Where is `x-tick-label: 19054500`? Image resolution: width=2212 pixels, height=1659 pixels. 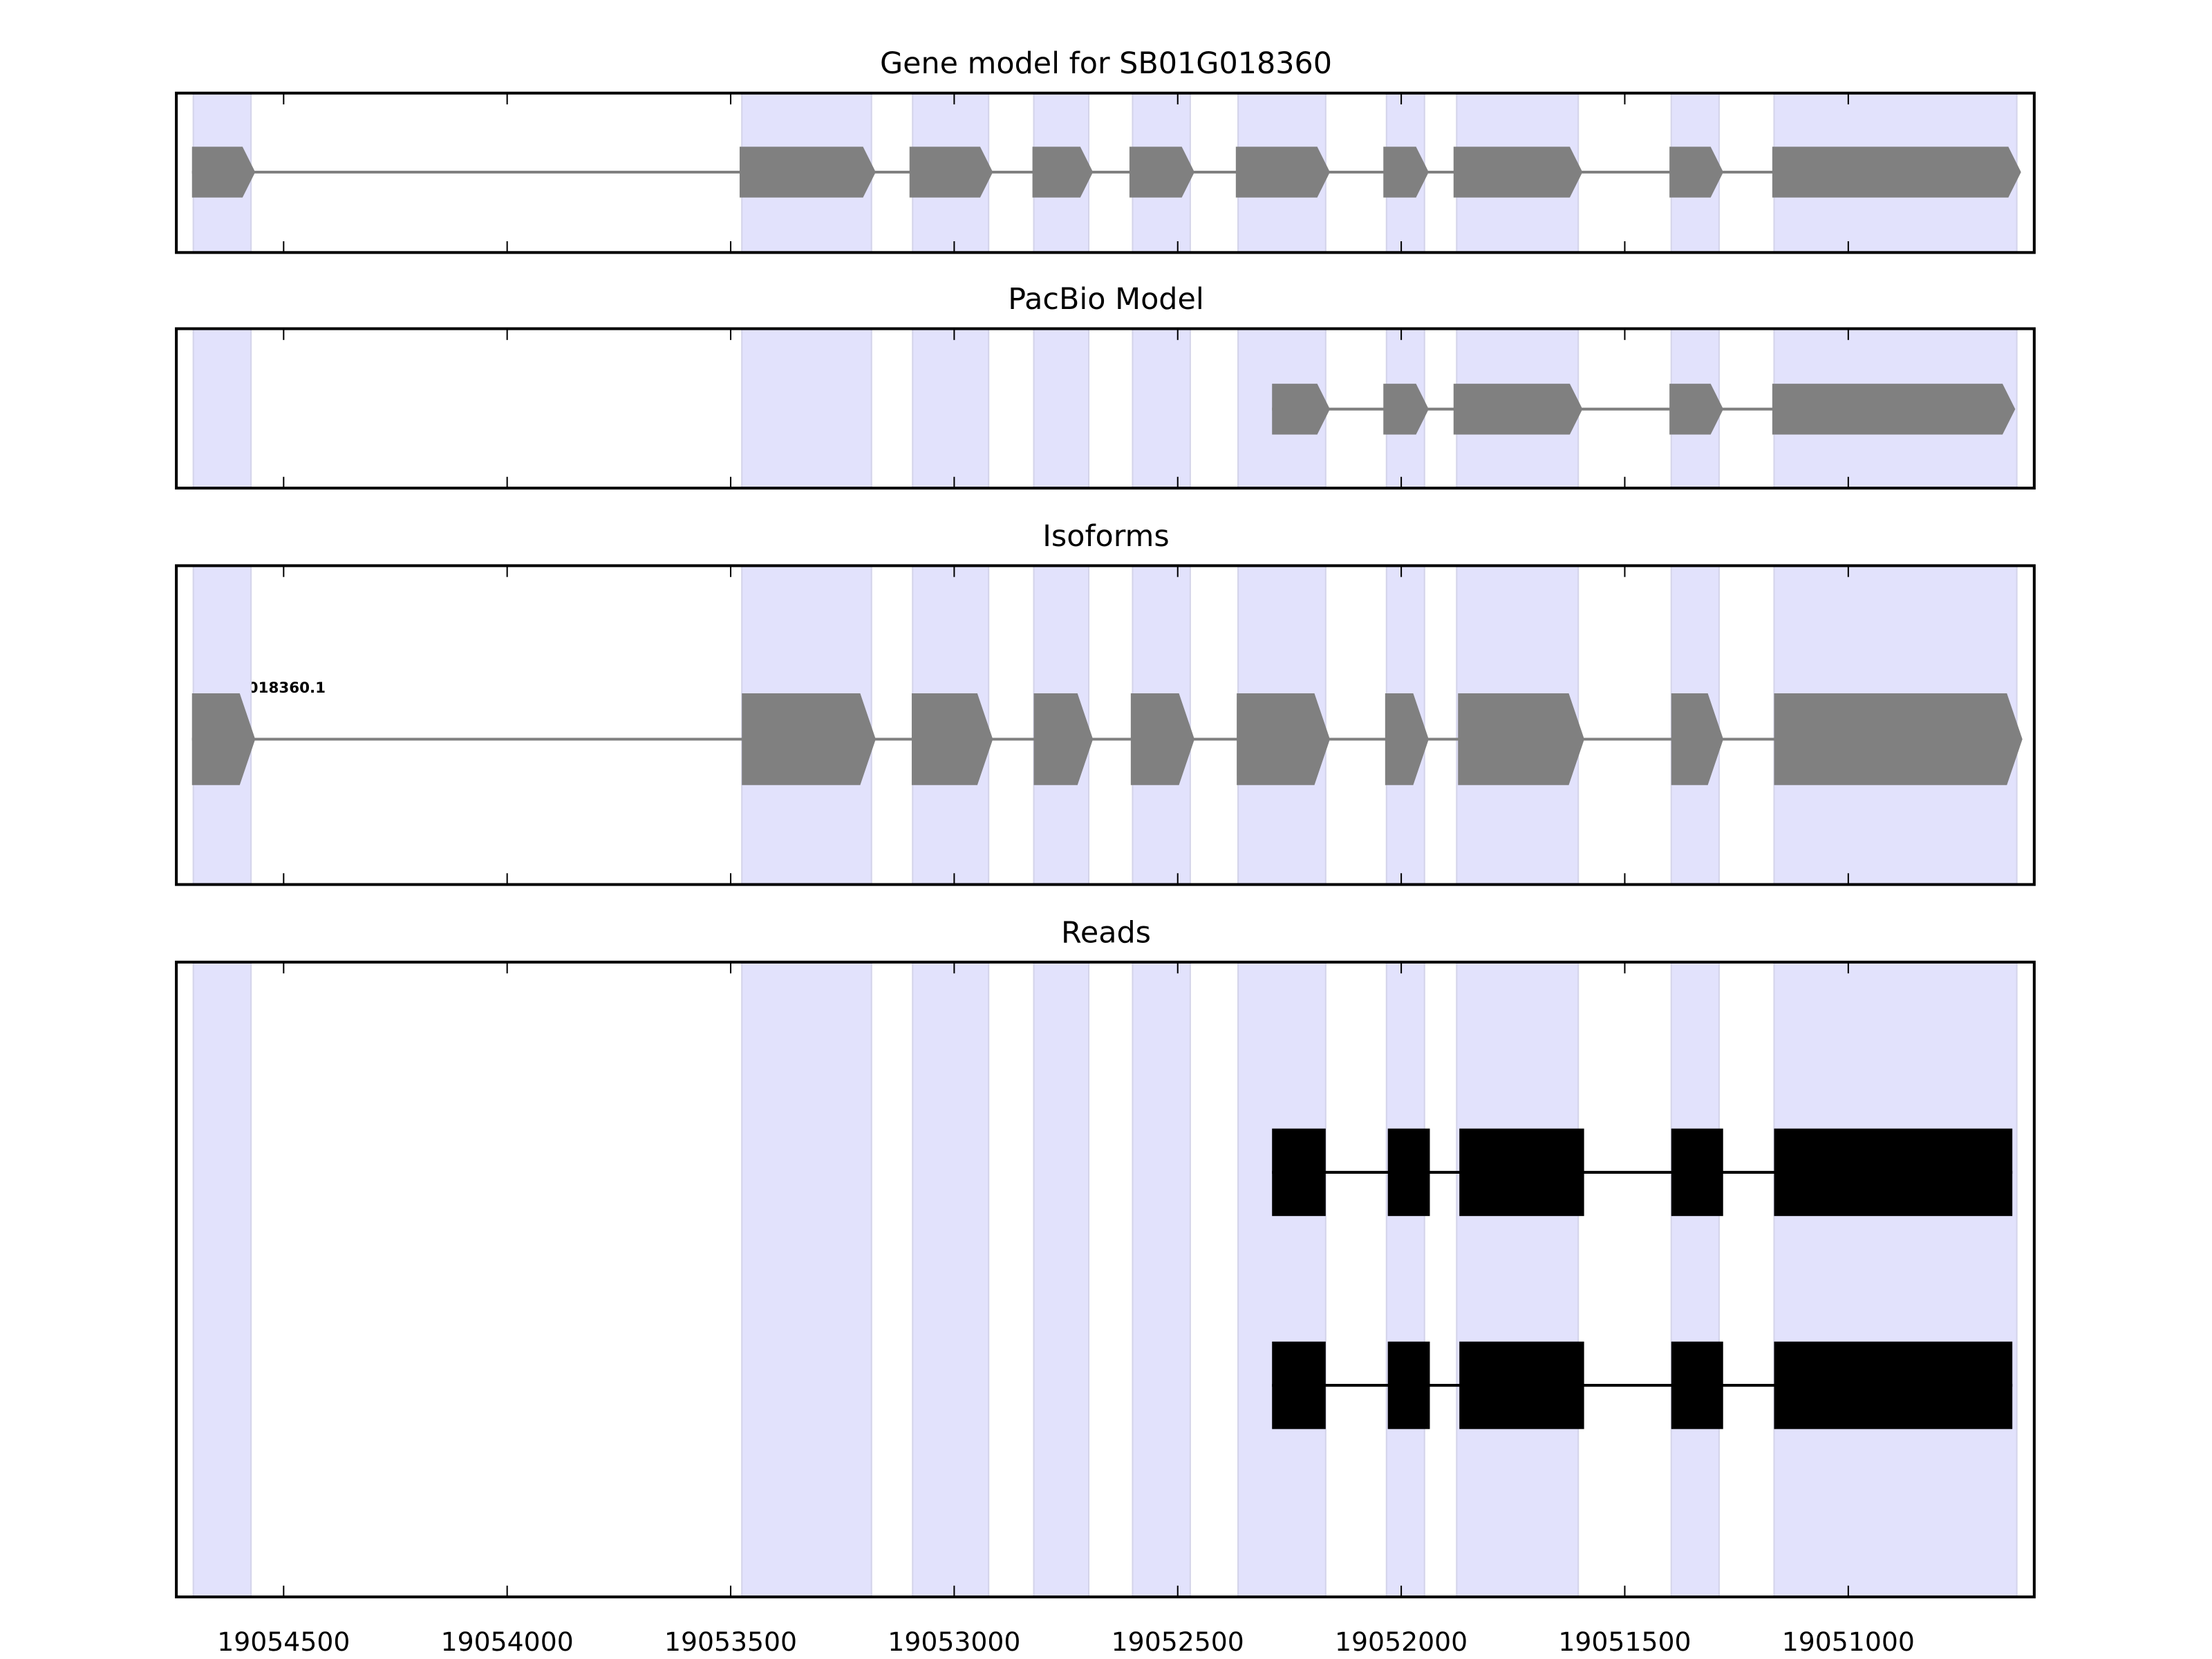 x-tick-label: 19054500 is located at coordinates (283, 1642).